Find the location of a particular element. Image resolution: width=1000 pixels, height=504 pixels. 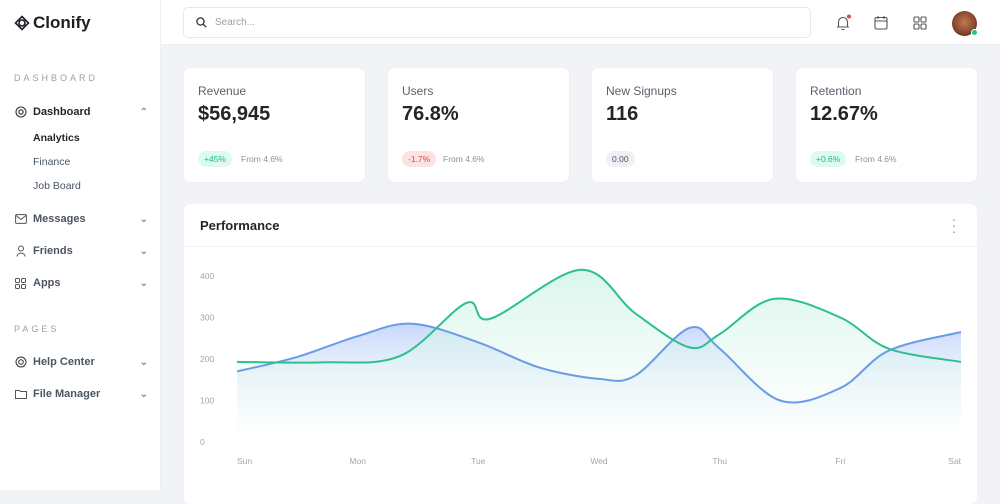

x-tick-label: Mon is located at coordinates (357, 461).